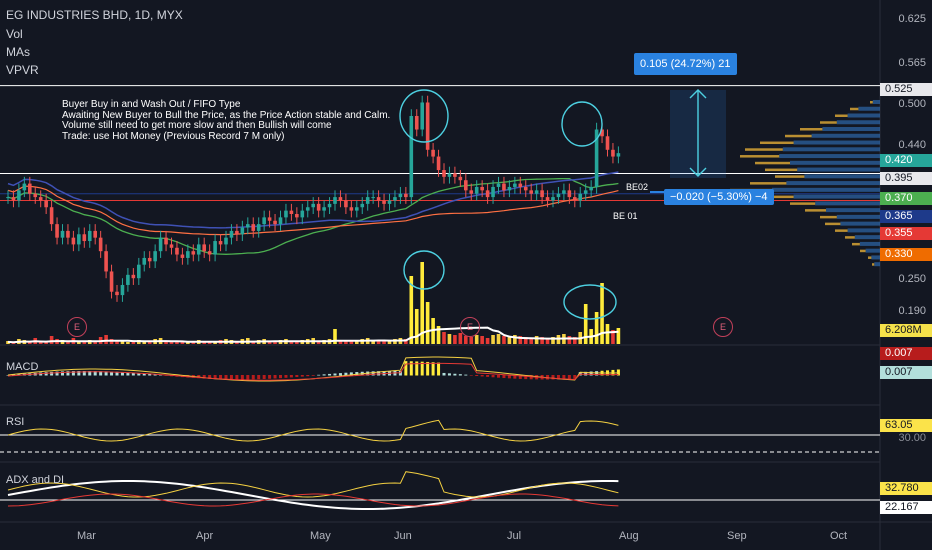  I want to click on adx-title: ADX and DI, so click(35, 480).